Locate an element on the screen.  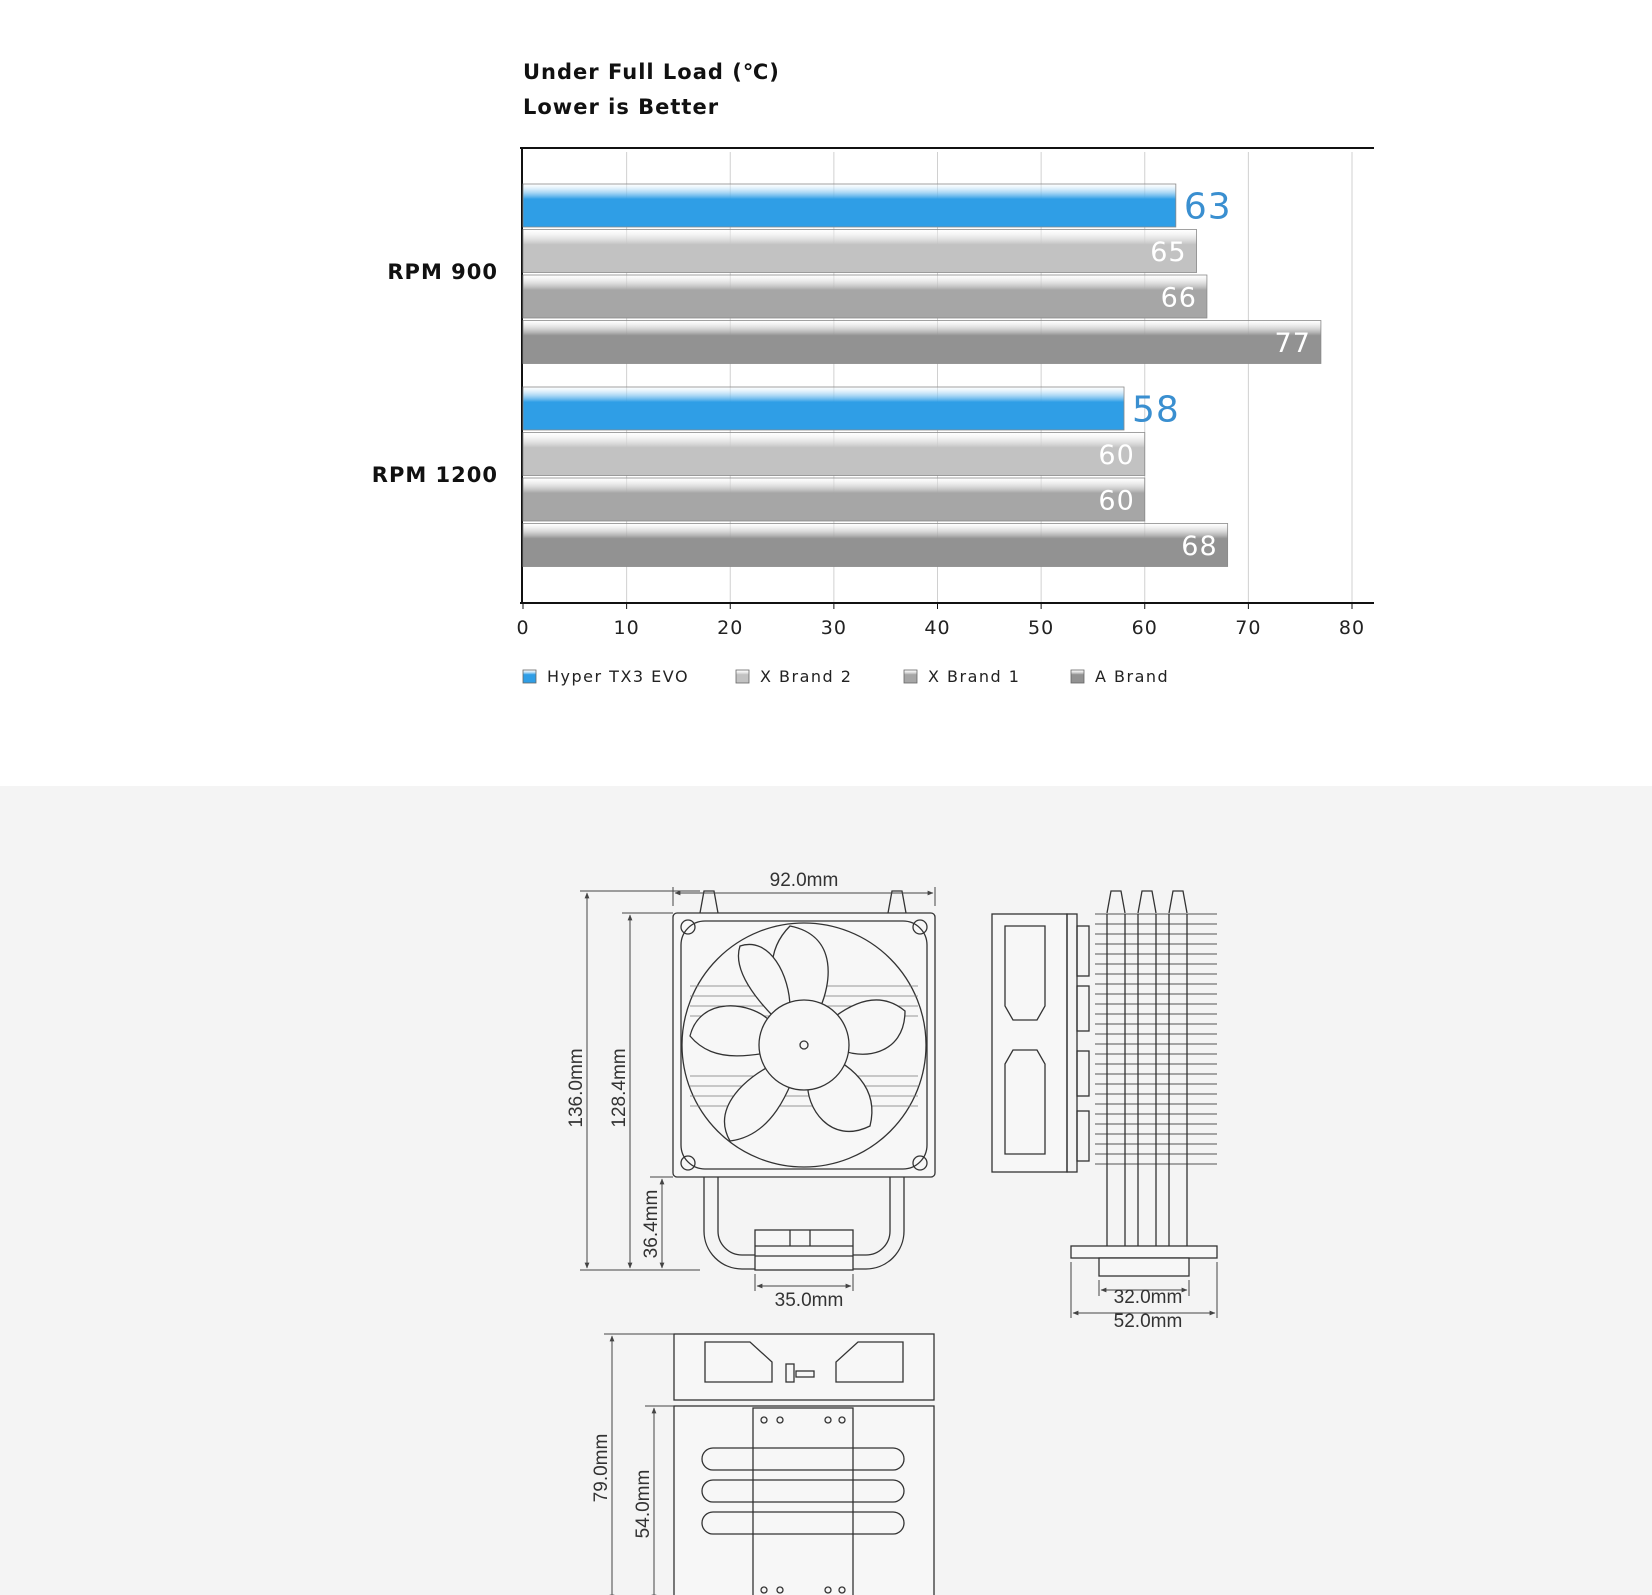
legend-label: X Brand 2 is located at coordinates (806, 676).